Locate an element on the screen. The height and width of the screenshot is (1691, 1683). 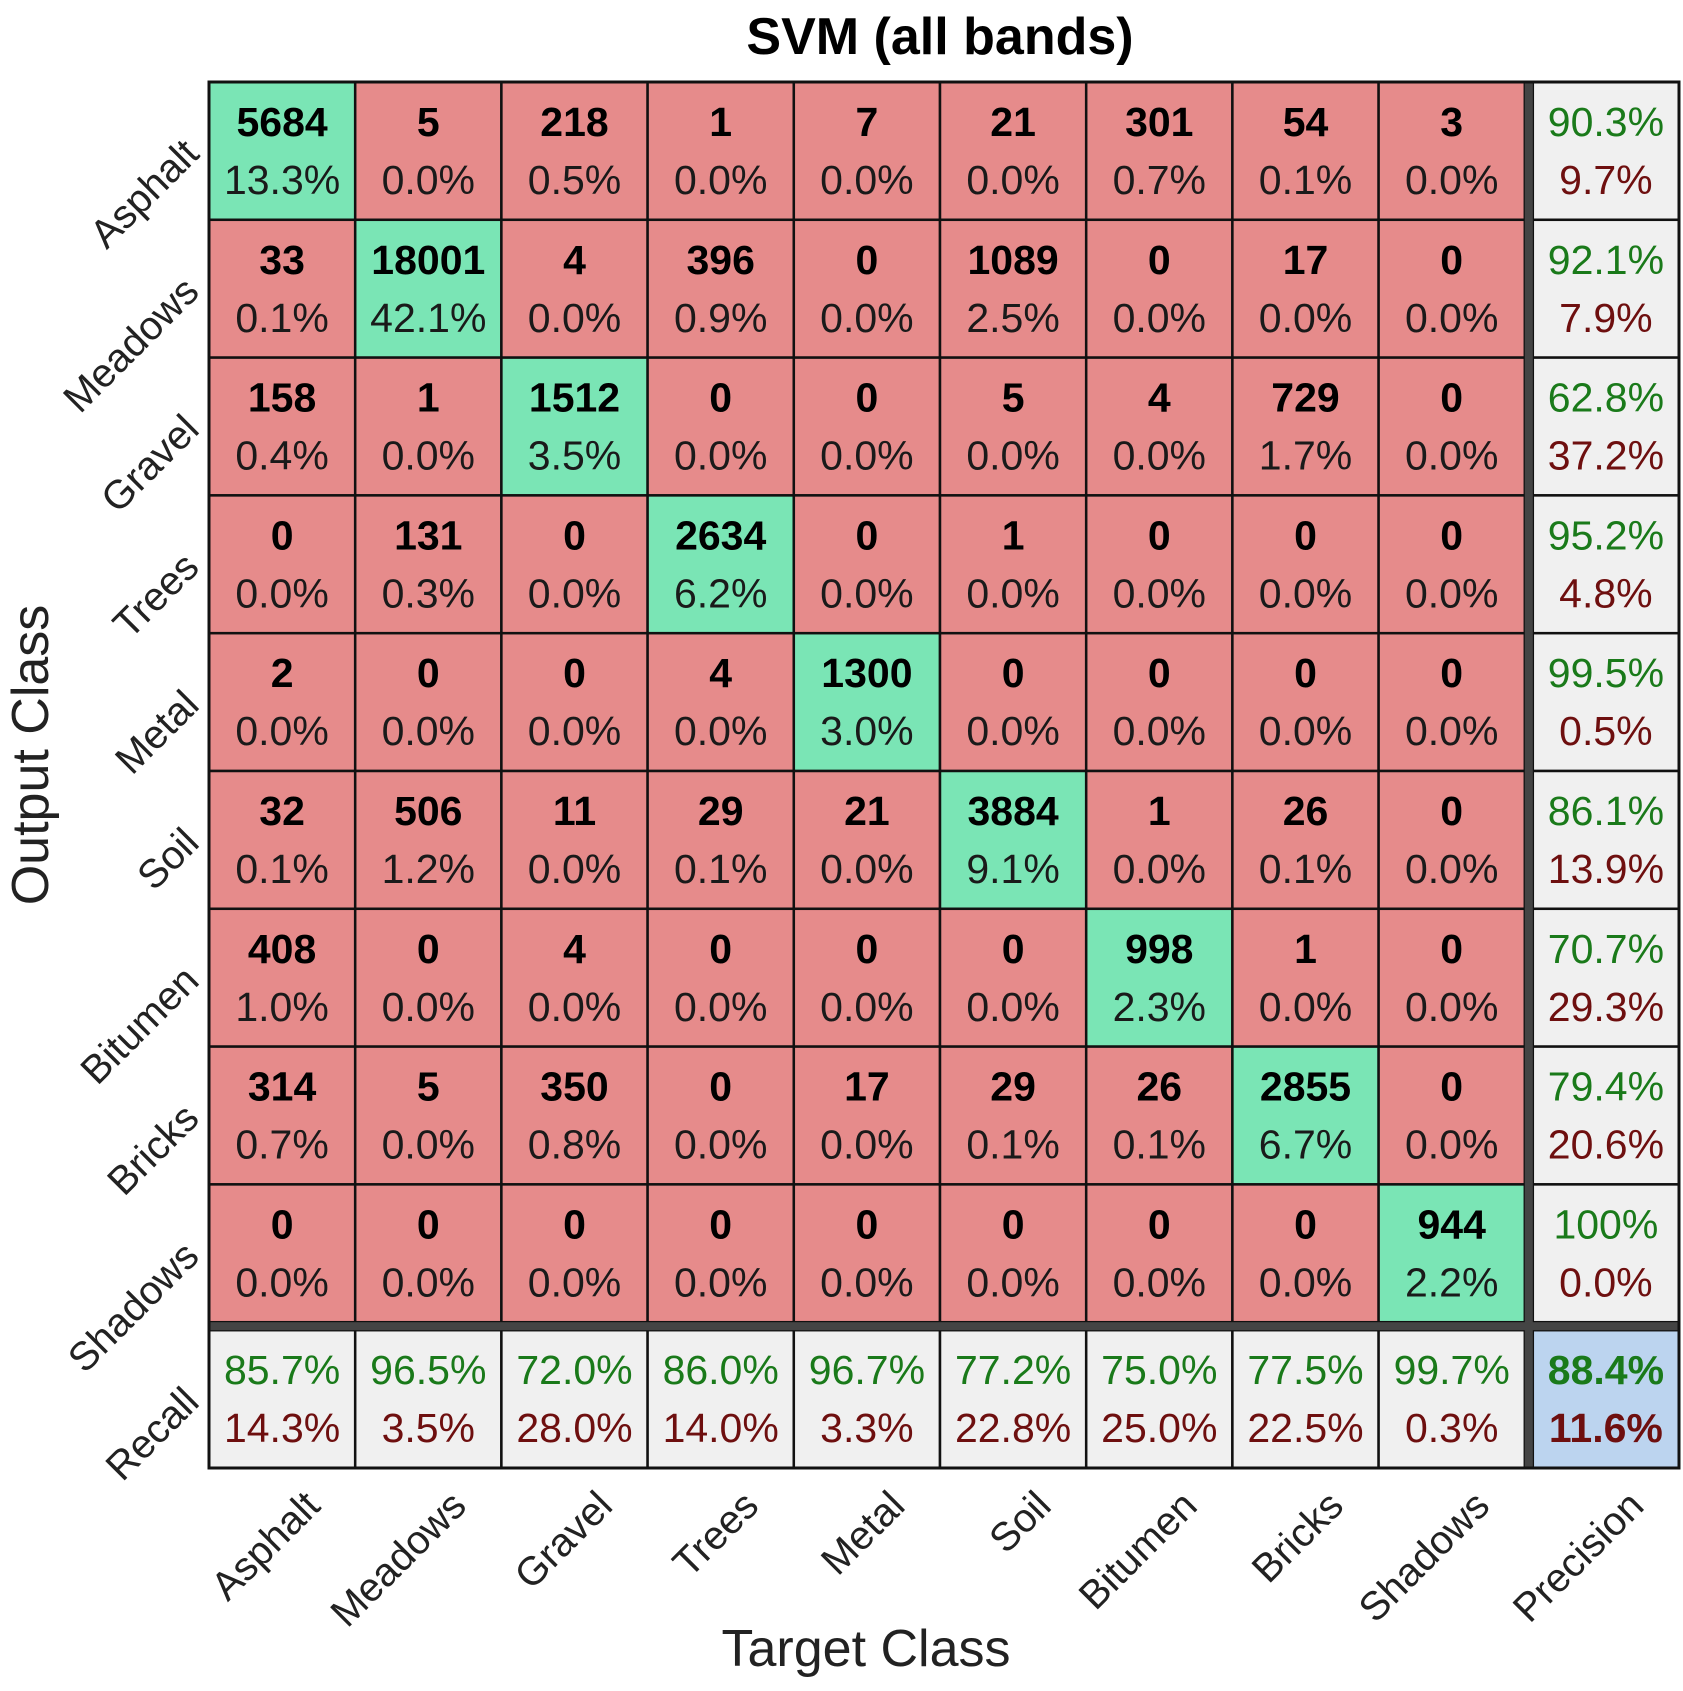
cell-bitumen-bitumen-percent: 2.3% is located at coordinates (1159, 1007).